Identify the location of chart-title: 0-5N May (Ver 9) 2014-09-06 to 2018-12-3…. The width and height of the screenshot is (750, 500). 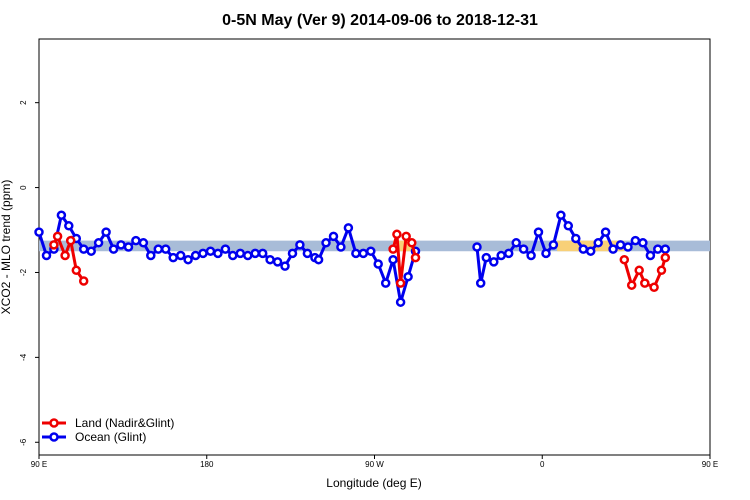
(380, 20).